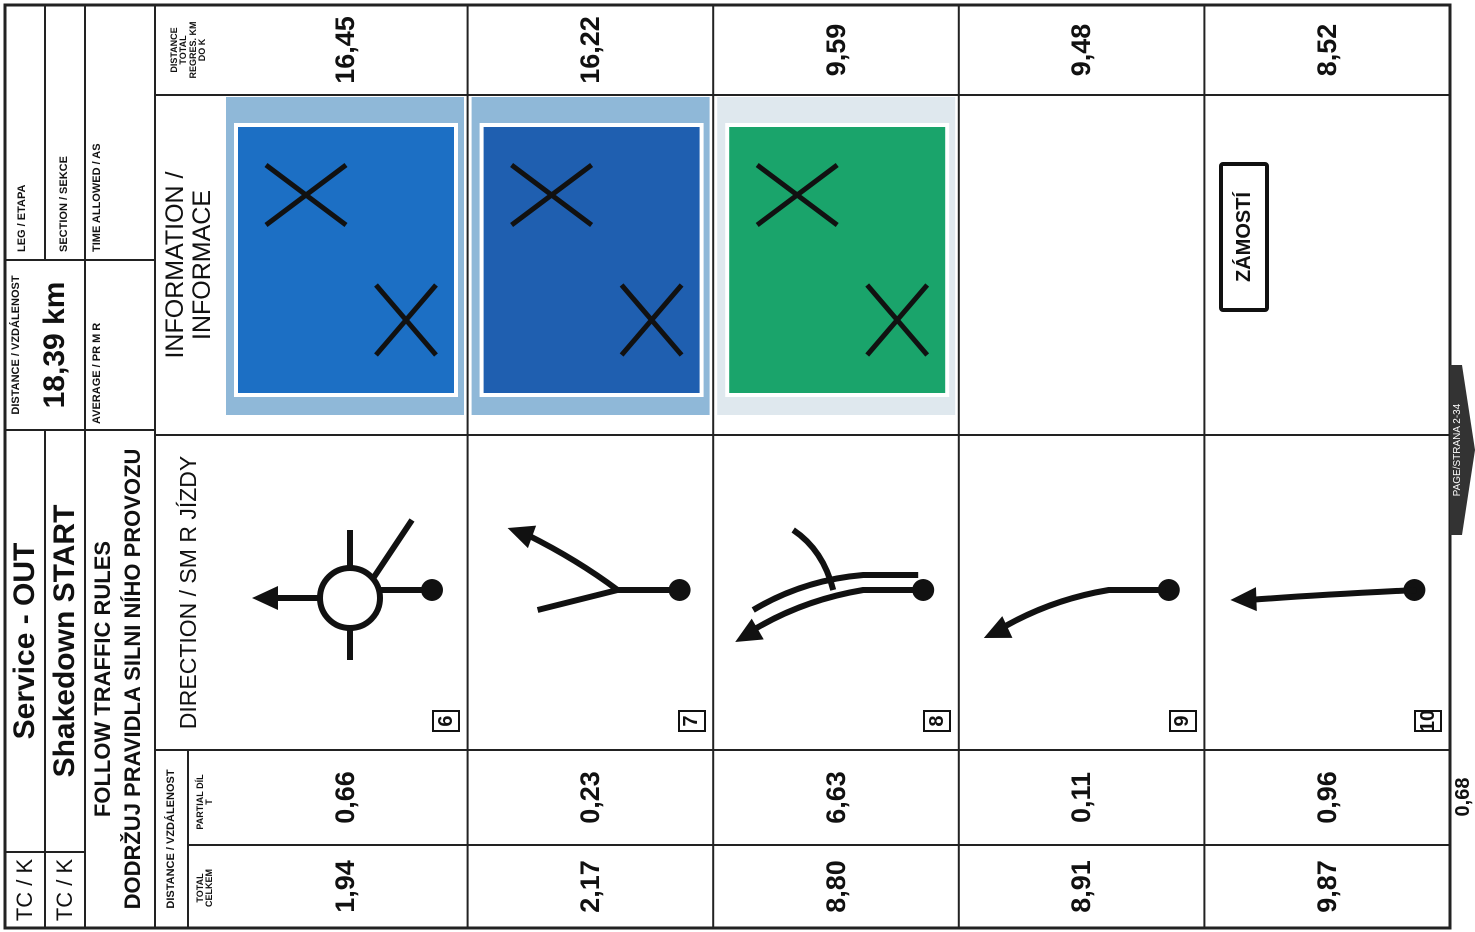 This screenshot has height=932, width=1475. Describe the element at coordinates (188, 265) in the screenshot. I see `col-information: INFORMATION / INFORMACE` at that location.